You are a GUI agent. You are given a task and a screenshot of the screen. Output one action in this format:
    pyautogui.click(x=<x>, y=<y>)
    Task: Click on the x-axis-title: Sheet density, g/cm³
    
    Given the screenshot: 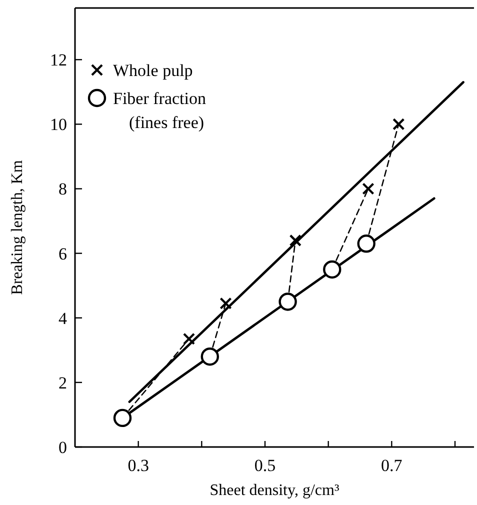 What is the action you would take?
    pyautogui.click(x=275, y=490)
    